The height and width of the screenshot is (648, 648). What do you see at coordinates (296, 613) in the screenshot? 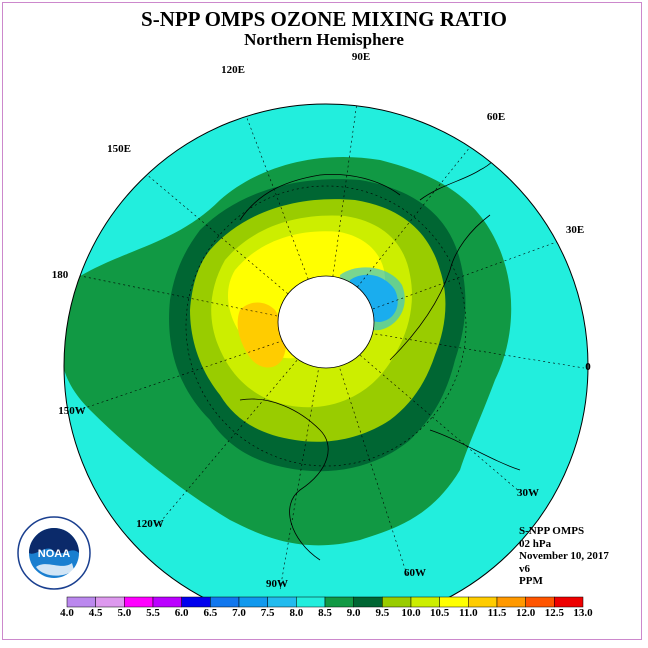
I see `colorbar-tick-label: 8.0` at bounding box center [296, 613].